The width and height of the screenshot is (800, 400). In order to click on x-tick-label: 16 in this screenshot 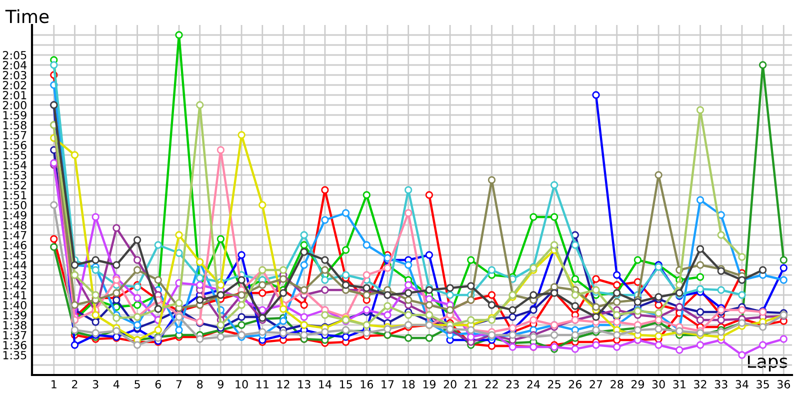, I will do `click(367, 384)`.